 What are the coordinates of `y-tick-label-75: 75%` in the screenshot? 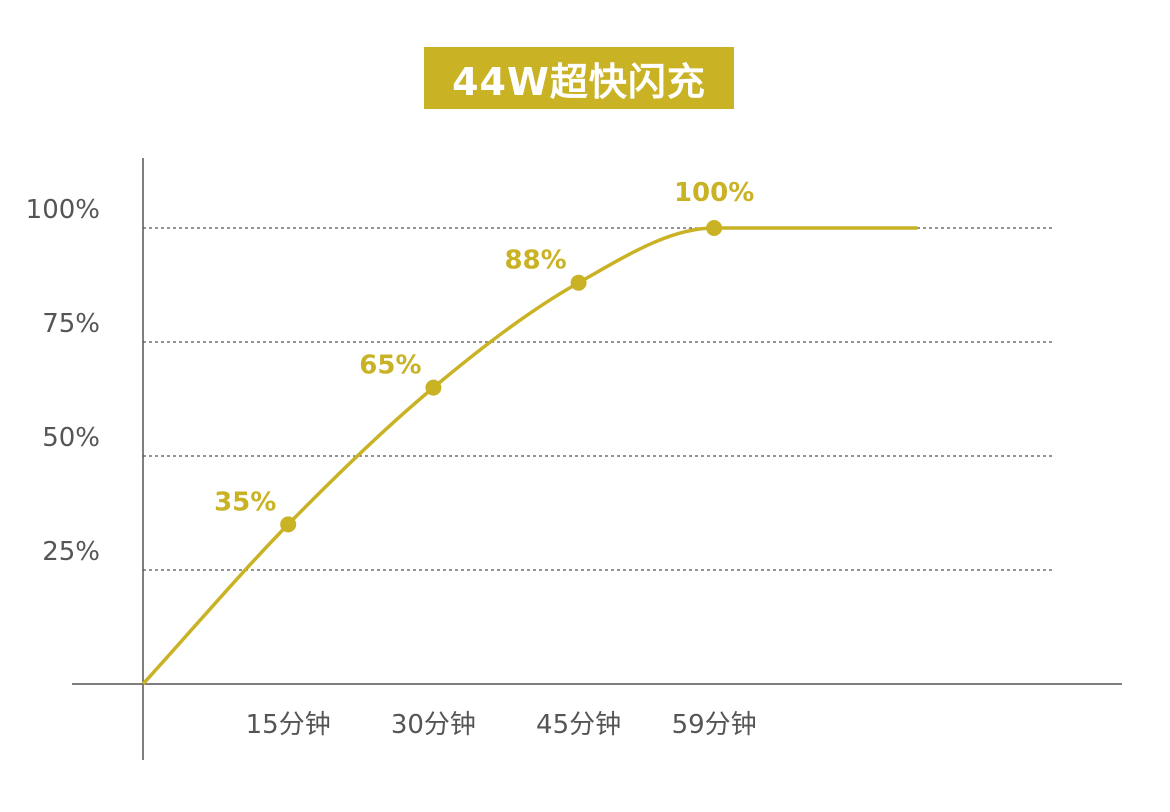 It's located at (71, 324).